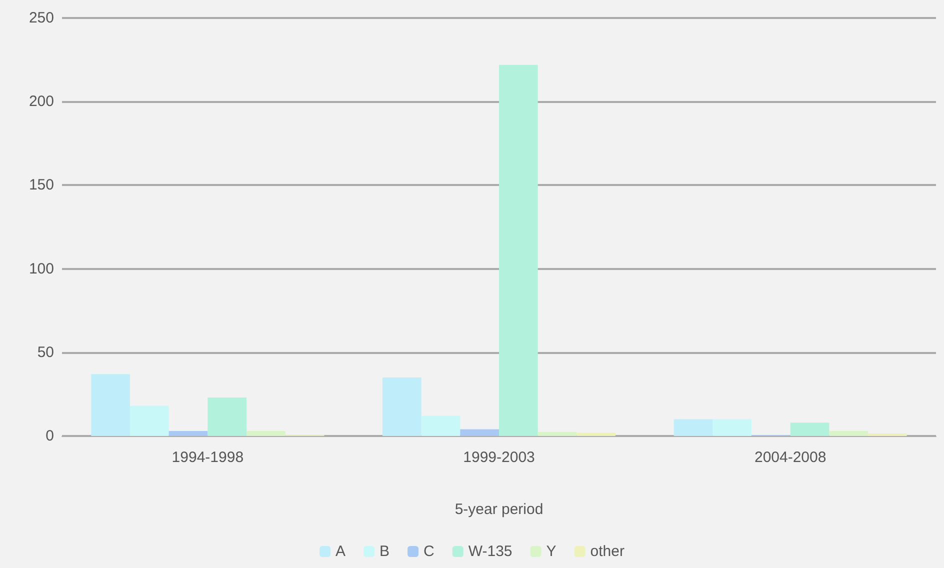  What do you see at coordinates (790, 457) in the screenshot?
I see `x-tick-label: 2004-2008` at bounding box center [790, 457].